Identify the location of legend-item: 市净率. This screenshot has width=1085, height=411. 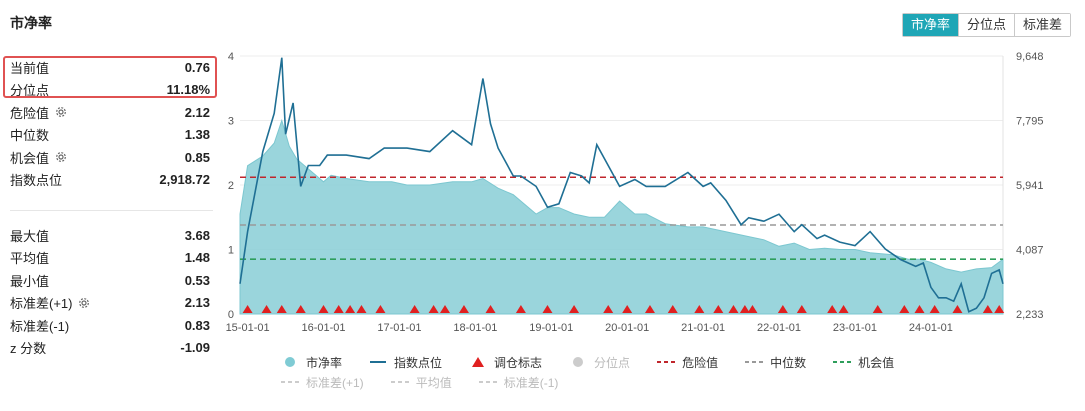
(311, 362).